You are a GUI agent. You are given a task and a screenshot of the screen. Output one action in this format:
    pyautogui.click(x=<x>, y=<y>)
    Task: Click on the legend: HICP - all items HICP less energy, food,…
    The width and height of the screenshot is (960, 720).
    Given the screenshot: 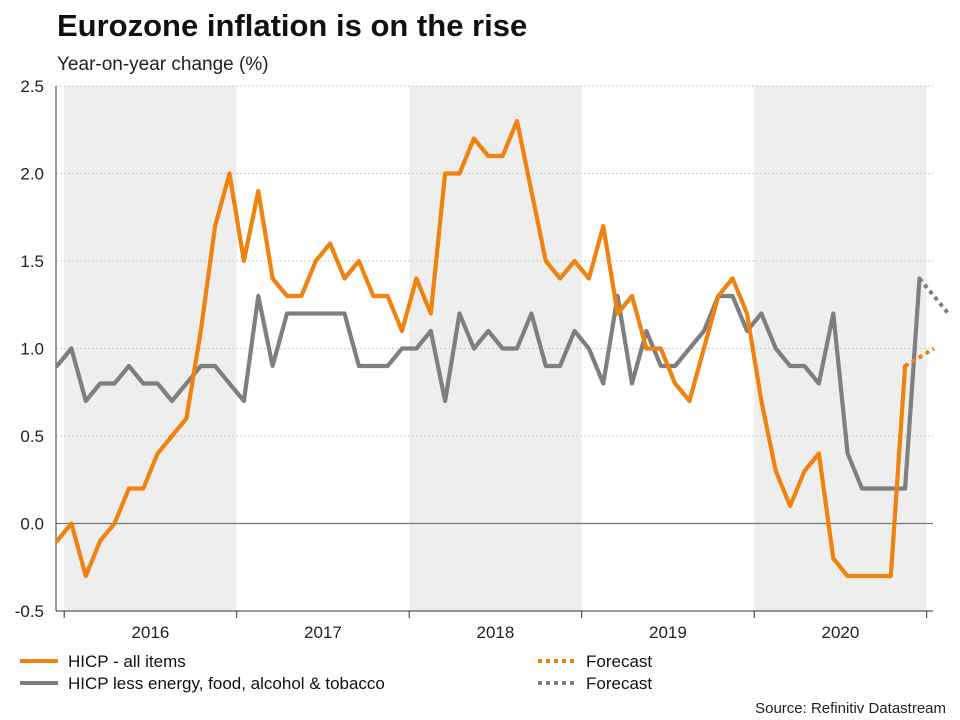 What is the action you would take?
    pyautogui.click(x=336, y=672)
    